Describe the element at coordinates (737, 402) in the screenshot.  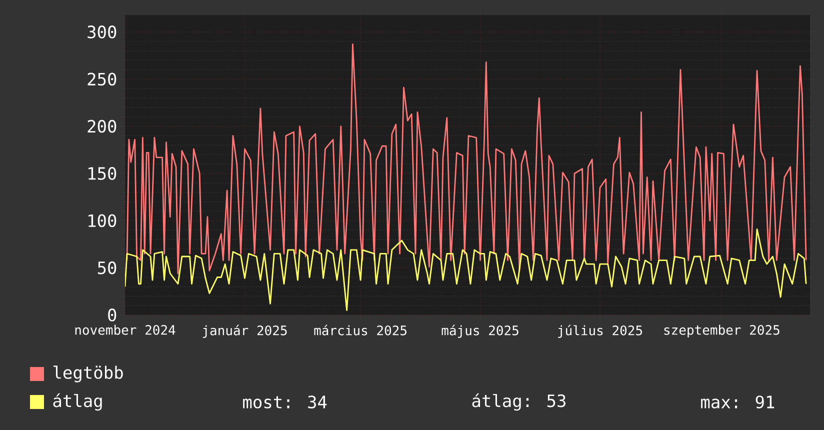
I see `text: max: 91` at that location.